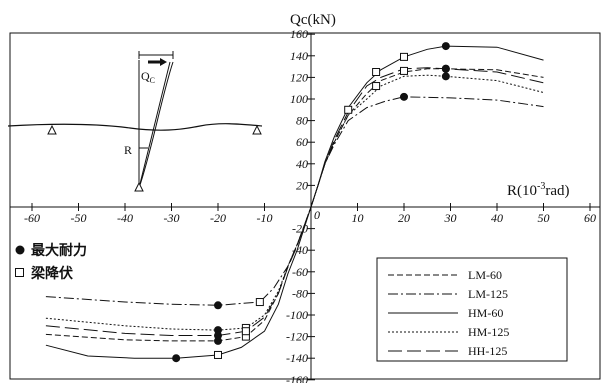 This screenshot has width=610, height=383. I want to click on y-tick-label: -140, so click(297, 358).